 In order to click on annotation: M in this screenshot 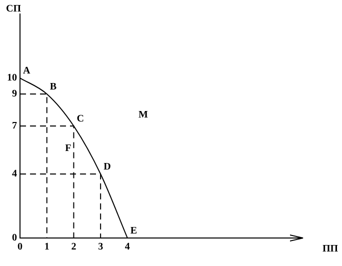, I will do `click(143, 114)`.